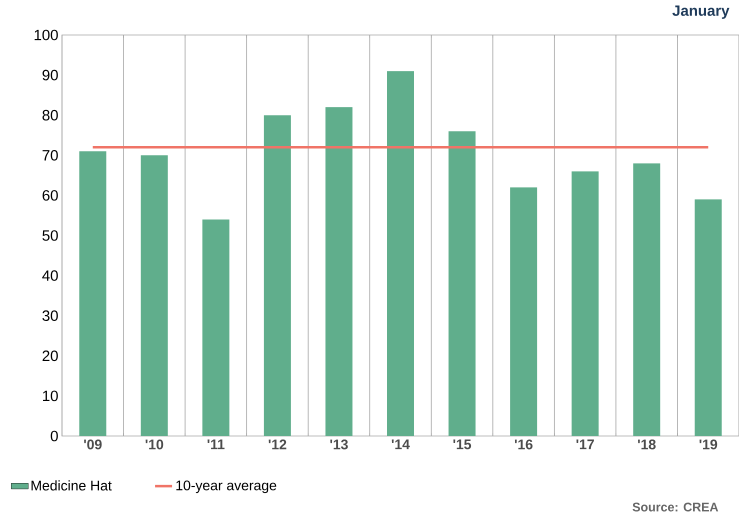 This screenshot has width=739, height=521. Describe the element at coordinates (54, 436) in the screenshot. I see `y-tick-label: 0` at that location.